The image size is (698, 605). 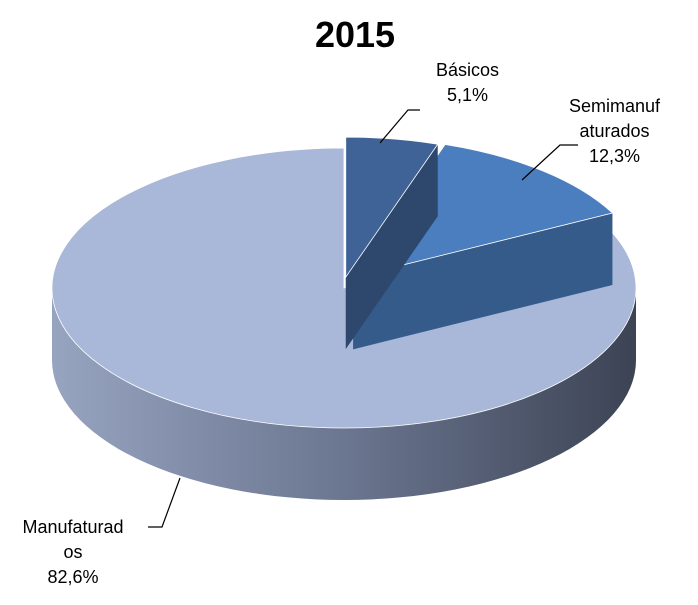 I want to click on value-label: 5,1%, so click(x=467, y=95).